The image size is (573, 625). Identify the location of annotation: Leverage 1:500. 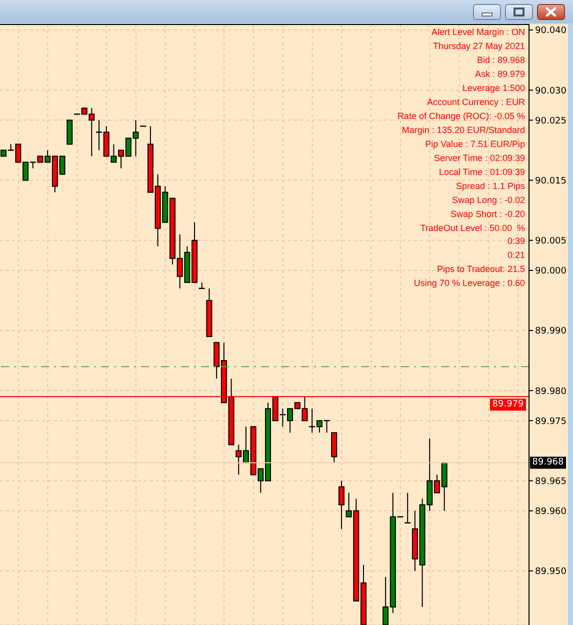
(493, 89).